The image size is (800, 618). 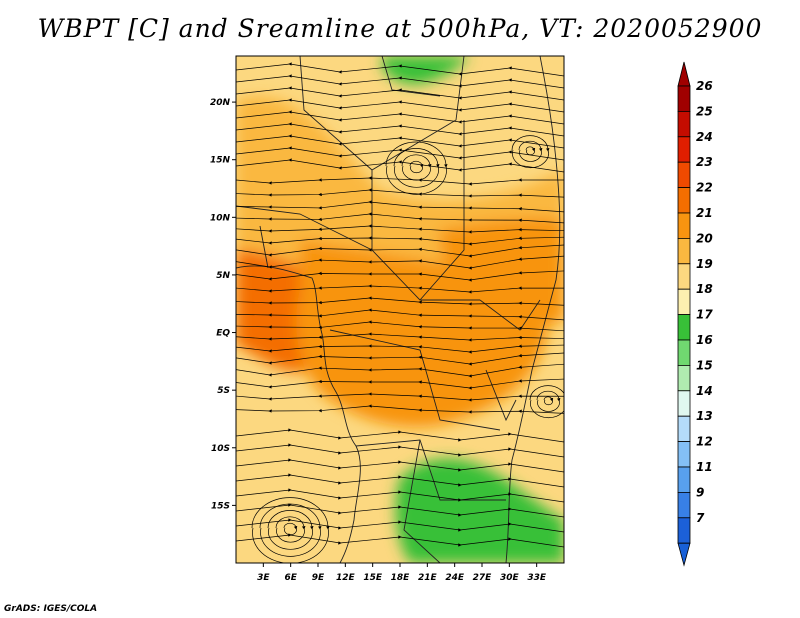 What do you see at coordinates (220, 103) in the screenshot?
I see `y-tick-label: 20N` at bounding box center [220, 103].